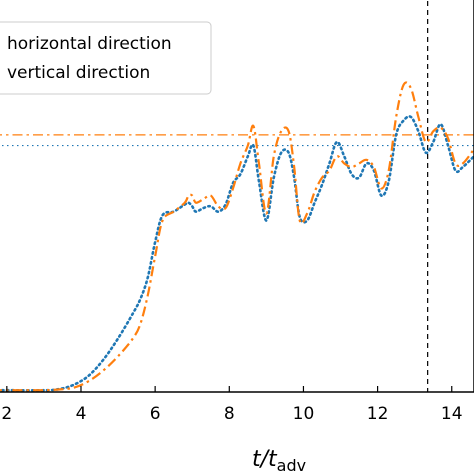  I want to click on legend-entry-label: vertical direction, so click(78, 73).